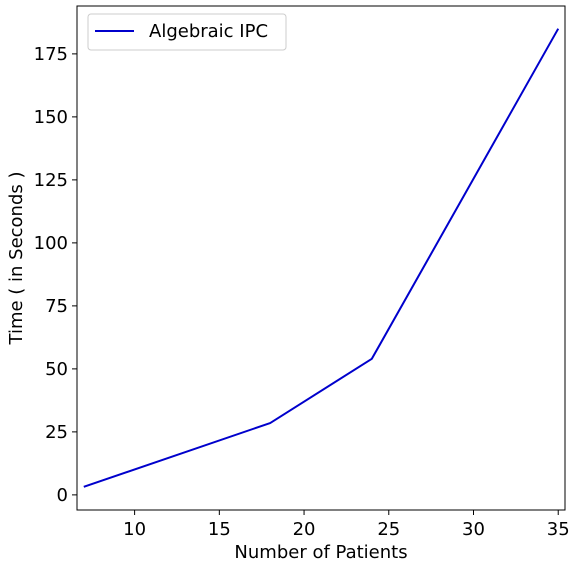 The height and width of the screenshot is (566, 571). I want to click on x-axis-label: Number of Patients, so click(320, 552).